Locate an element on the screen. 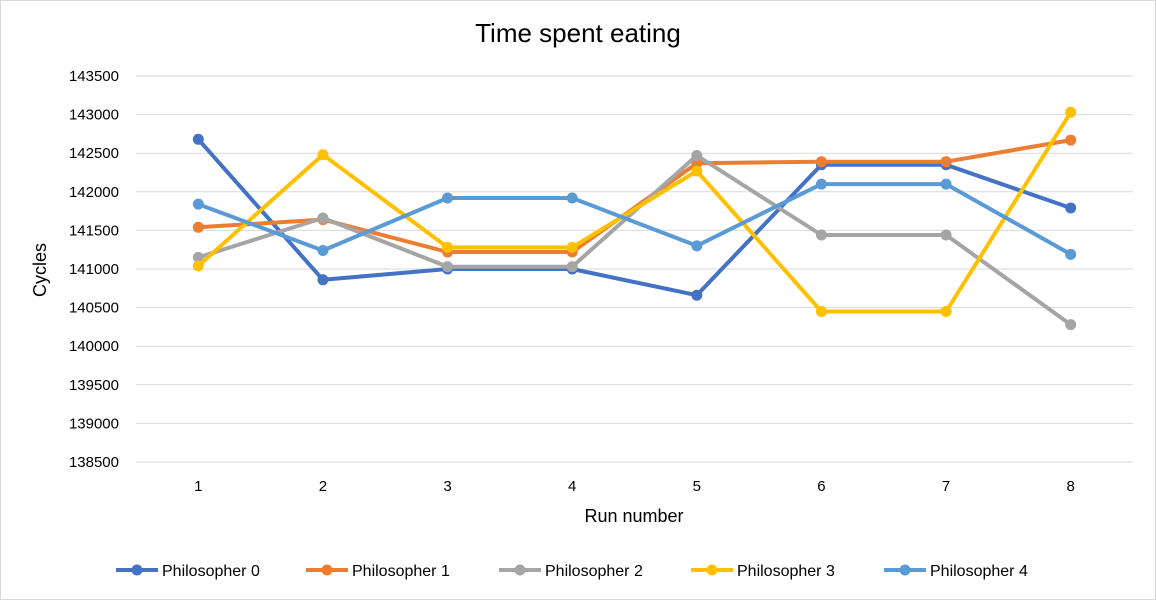 The height and width of the screenshot is (600, 1156). x-tick-label: 8 is located at coordinates (1071, 486).